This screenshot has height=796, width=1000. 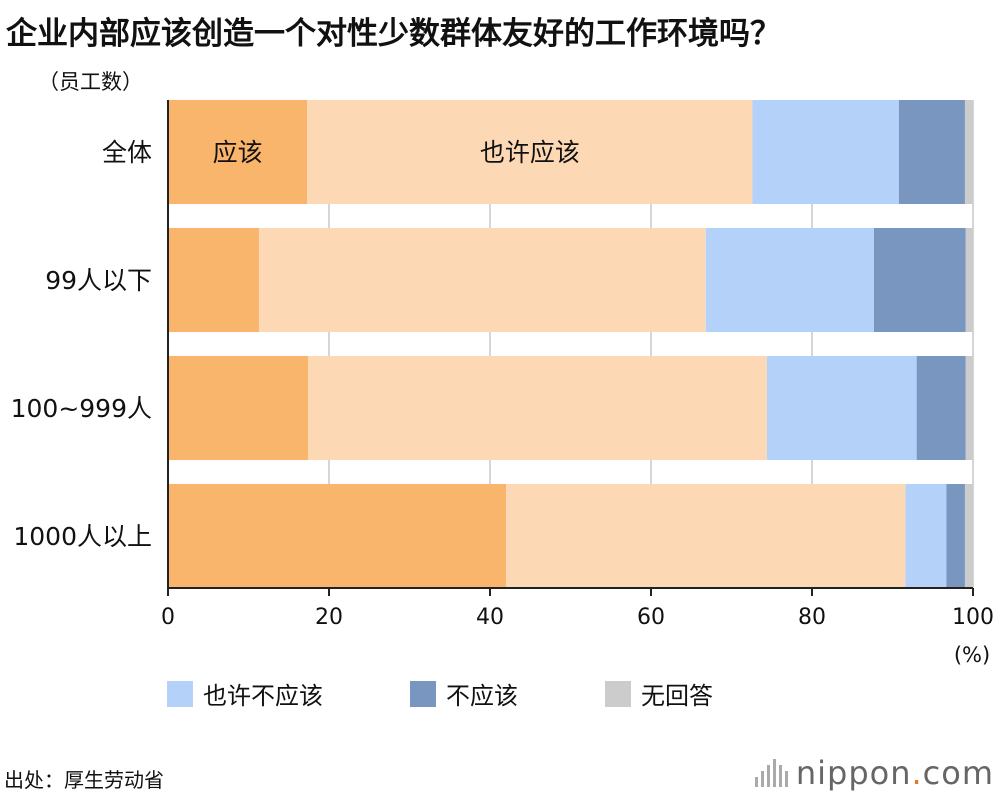 I want to click on source-note: 出处：厚生劳动省, so click(x=84, y=780).